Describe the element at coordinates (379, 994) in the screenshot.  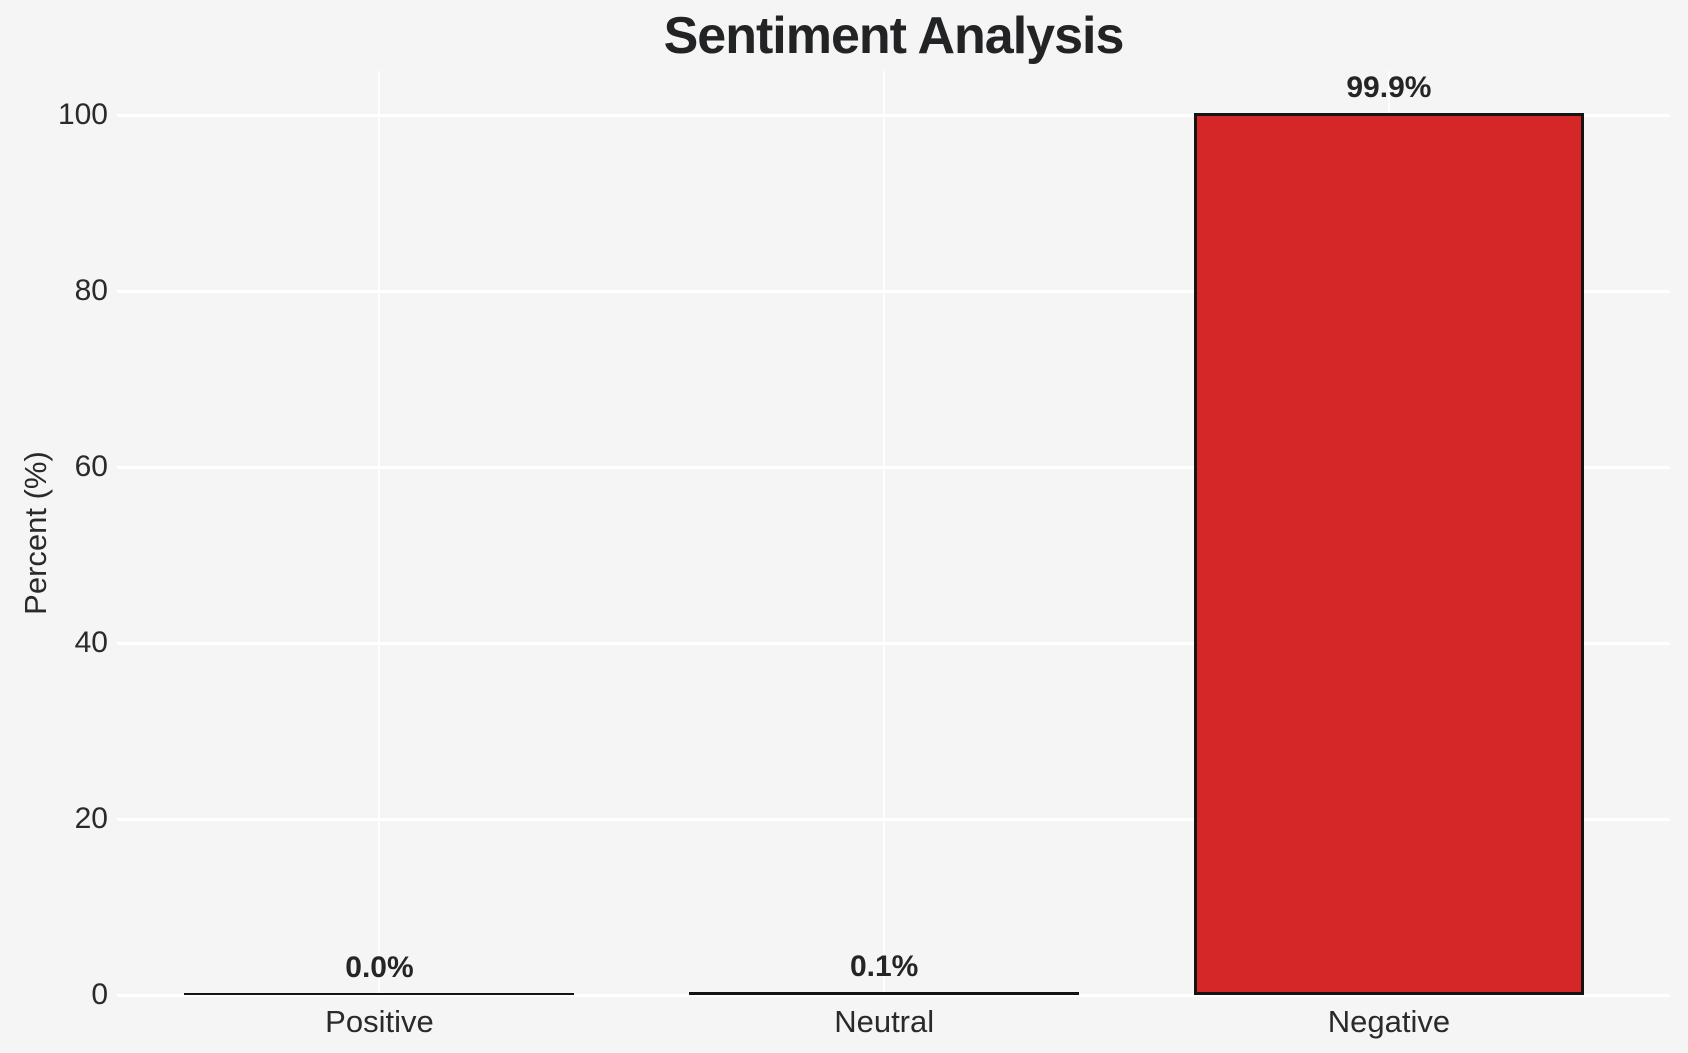
I see `bar-positive` at that location.